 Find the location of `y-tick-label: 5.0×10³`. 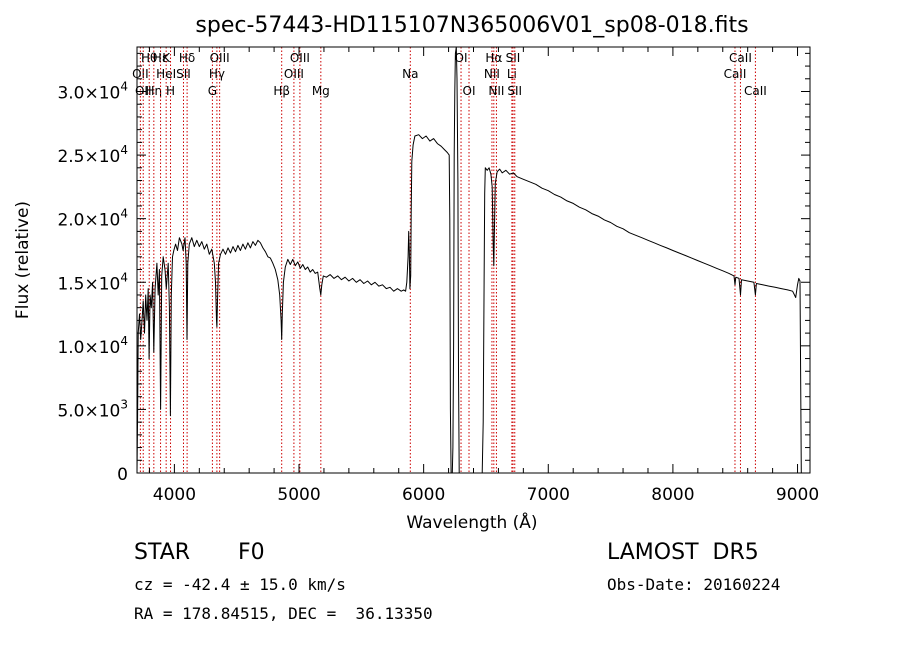

y-tick-label: 5.0×10³ is located at coordinates (92, 409).